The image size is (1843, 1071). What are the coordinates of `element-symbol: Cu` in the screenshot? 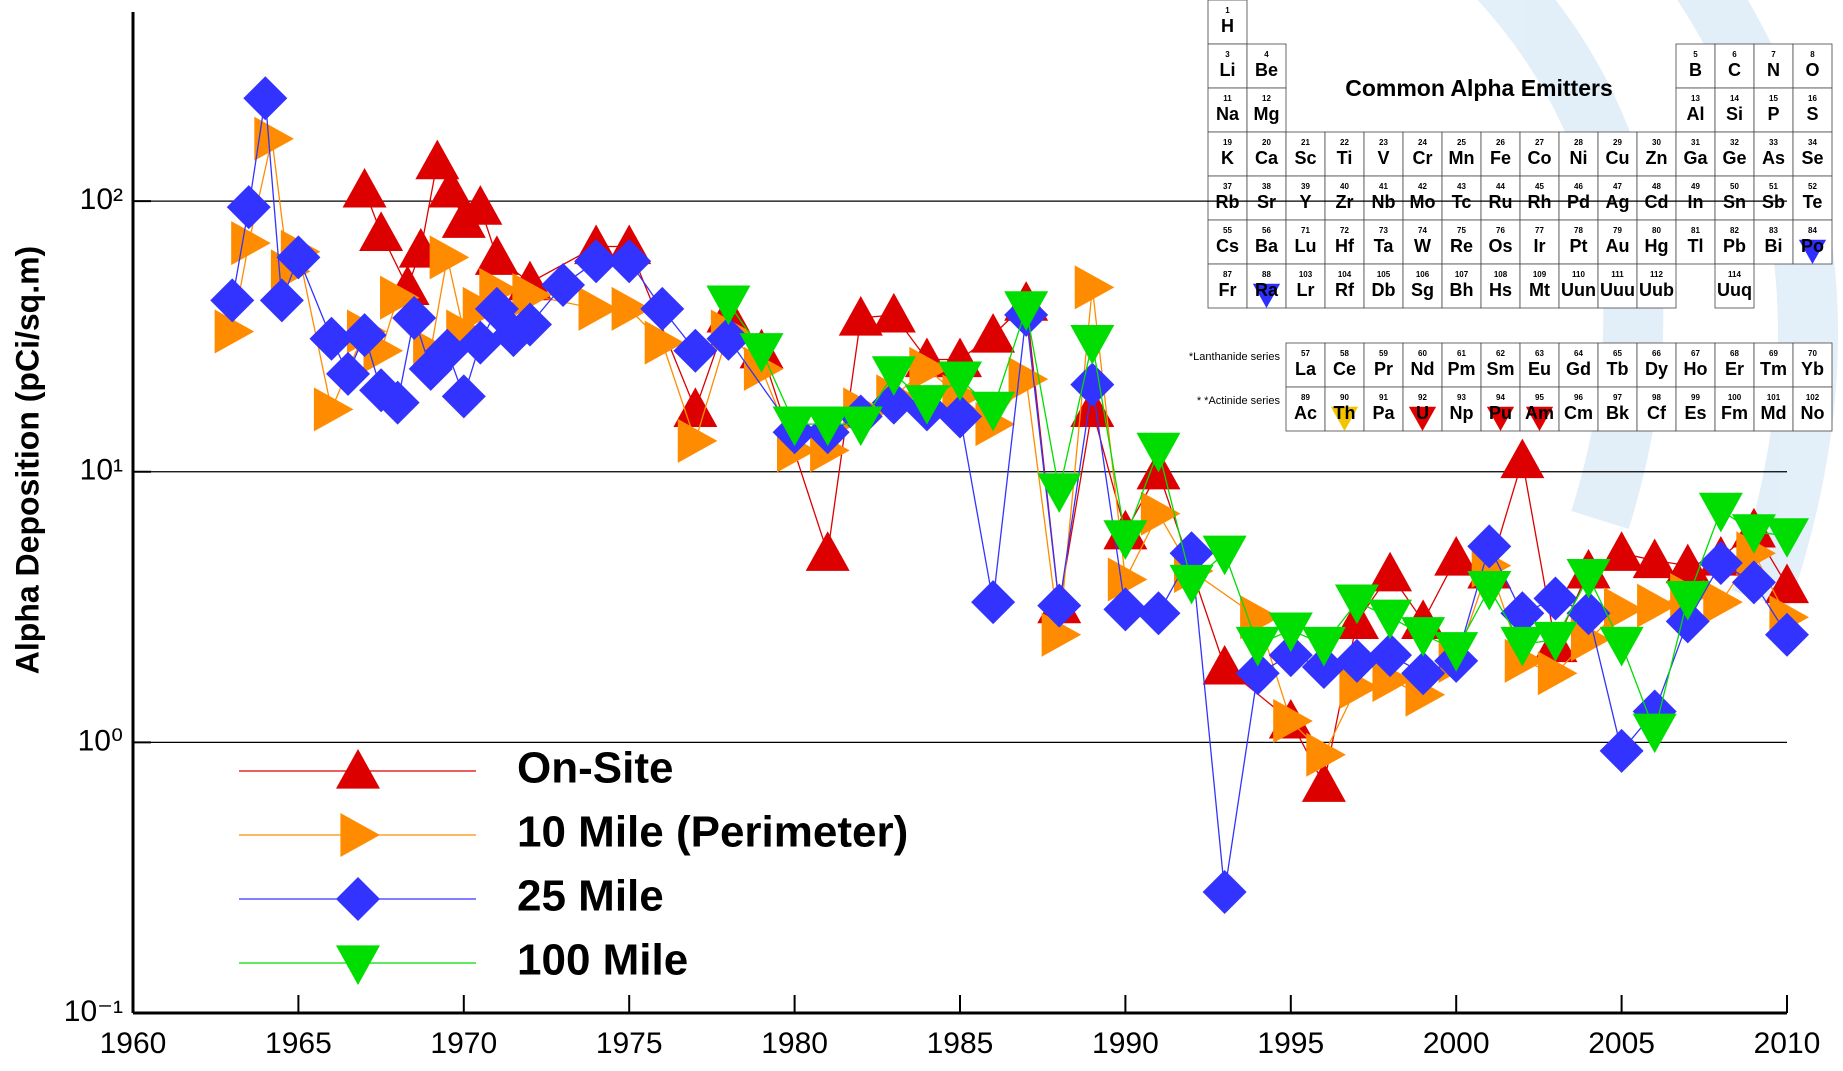 It's located at (1618, 158).